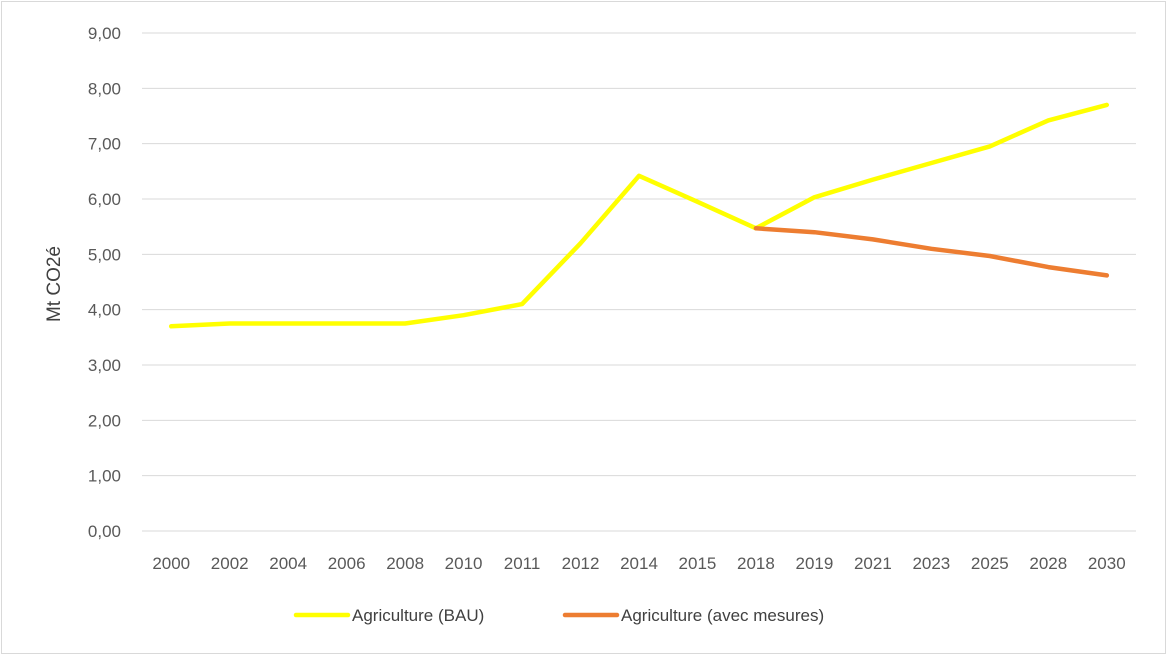 This screenshot has width=1169, height=657. I want to click on x-tick-label: 2011, so click(522, 563).